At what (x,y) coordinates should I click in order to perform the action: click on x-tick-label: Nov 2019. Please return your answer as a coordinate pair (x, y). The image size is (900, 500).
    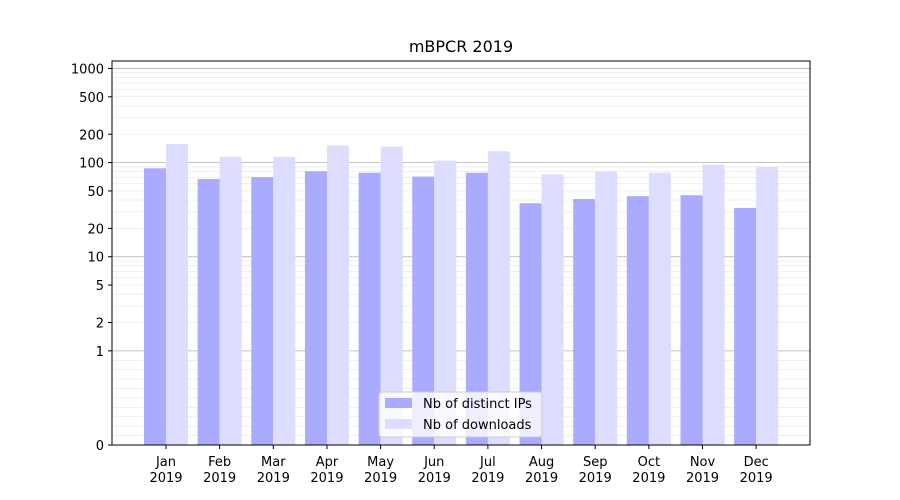
    Looking at the image, I should click on (702, 470).